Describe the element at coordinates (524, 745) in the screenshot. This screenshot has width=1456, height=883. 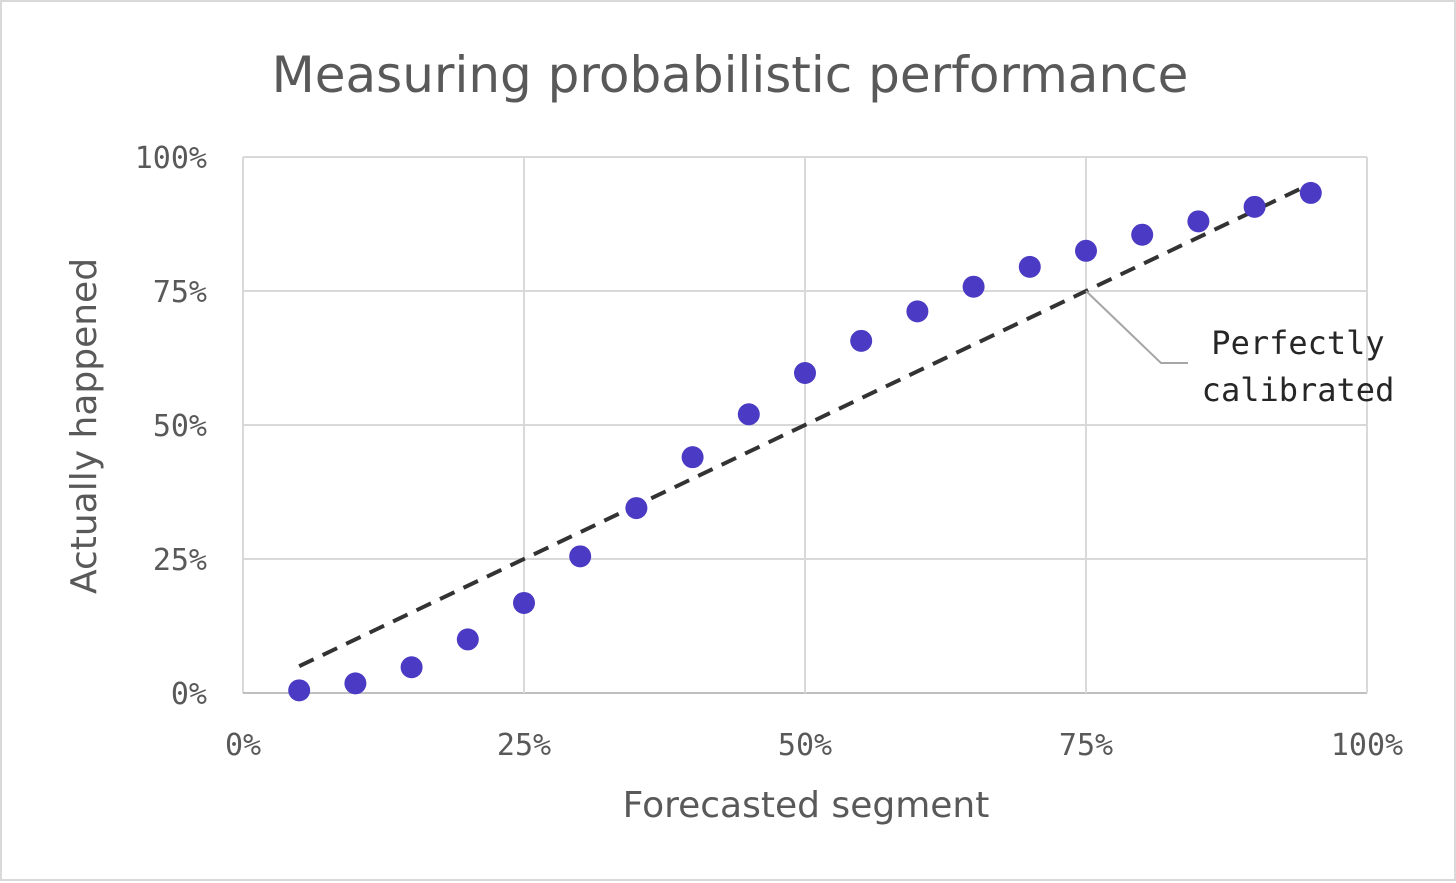
I see `x-tick-label: 25%` at that location.